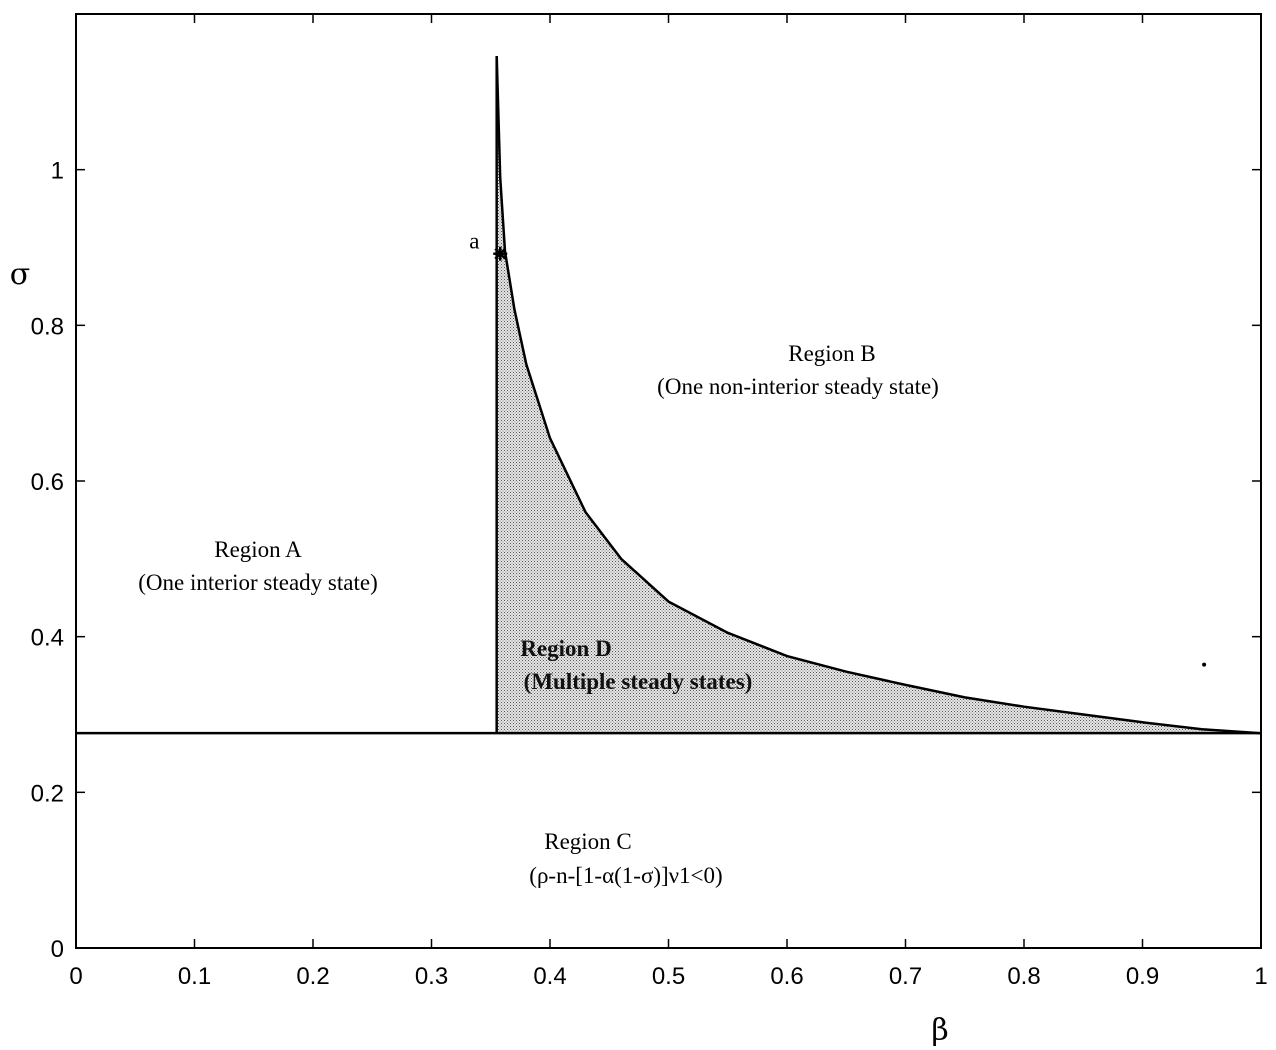 The width and height of the screenshot is (1276, 1050). I want to click on y-tick-label: 1, so click(57, 171).